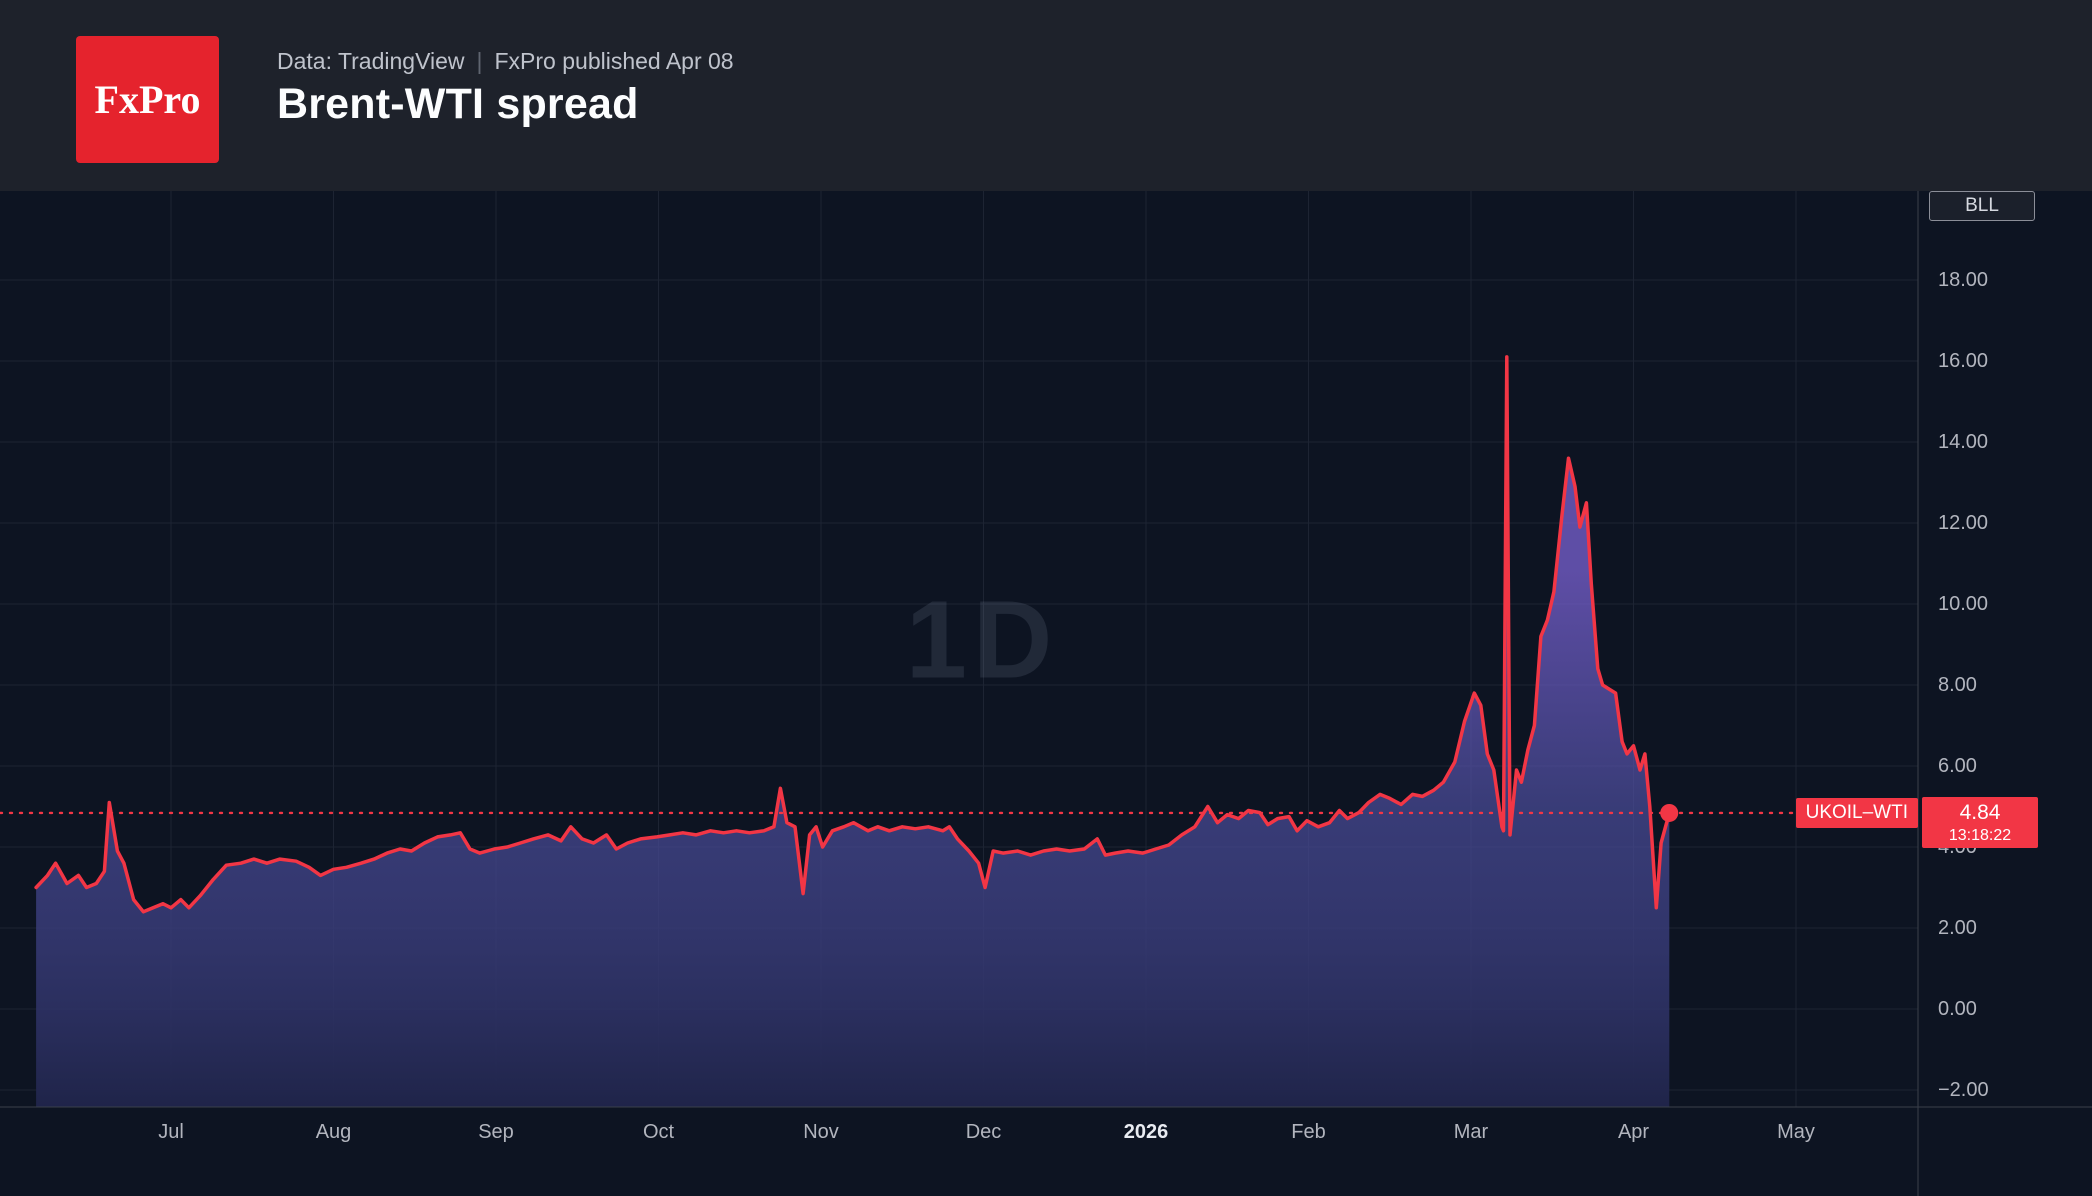 This screenshot has width=2092, height=1196. What do you see at coordinates (1308, 1132) in the screenshot?
I see `time-axis-label: Feb` at bounding box center [1308, 1132].